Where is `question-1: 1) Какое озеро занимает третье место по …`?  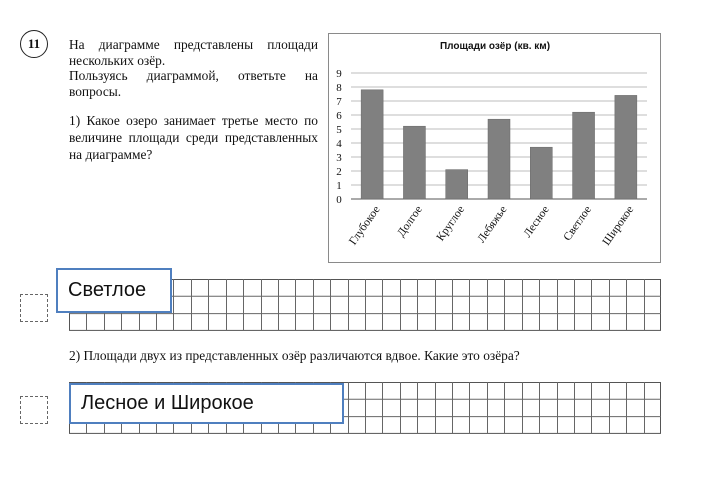
question-1: 1) Какое озеро занимает третье место по … is located at coordinates (193, 137).